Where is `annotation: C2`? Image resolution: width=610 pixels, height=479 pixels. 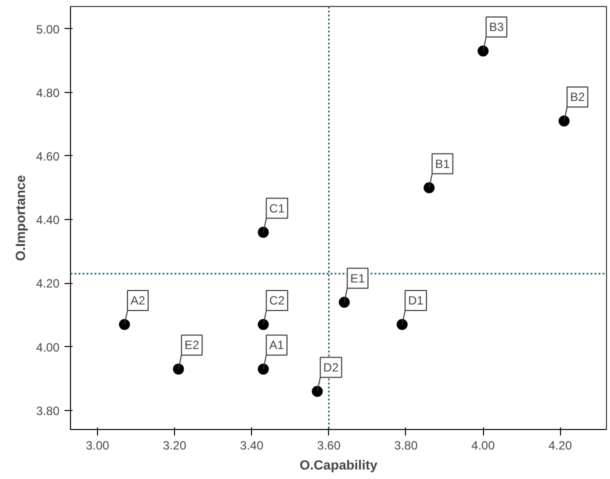
annotation: C2 is located at coordinates (277, 301).